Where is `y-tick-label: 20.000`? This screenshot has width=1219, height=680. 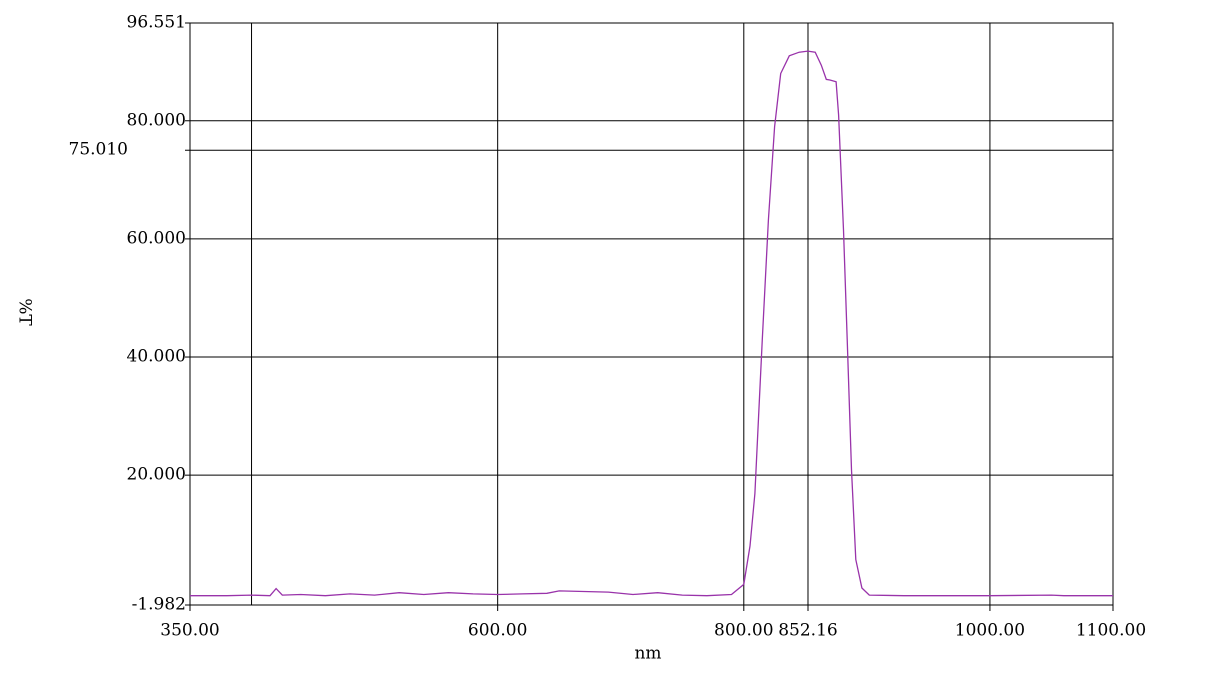
y-tick-label: 20.000 is located at coordinates (156, 475).